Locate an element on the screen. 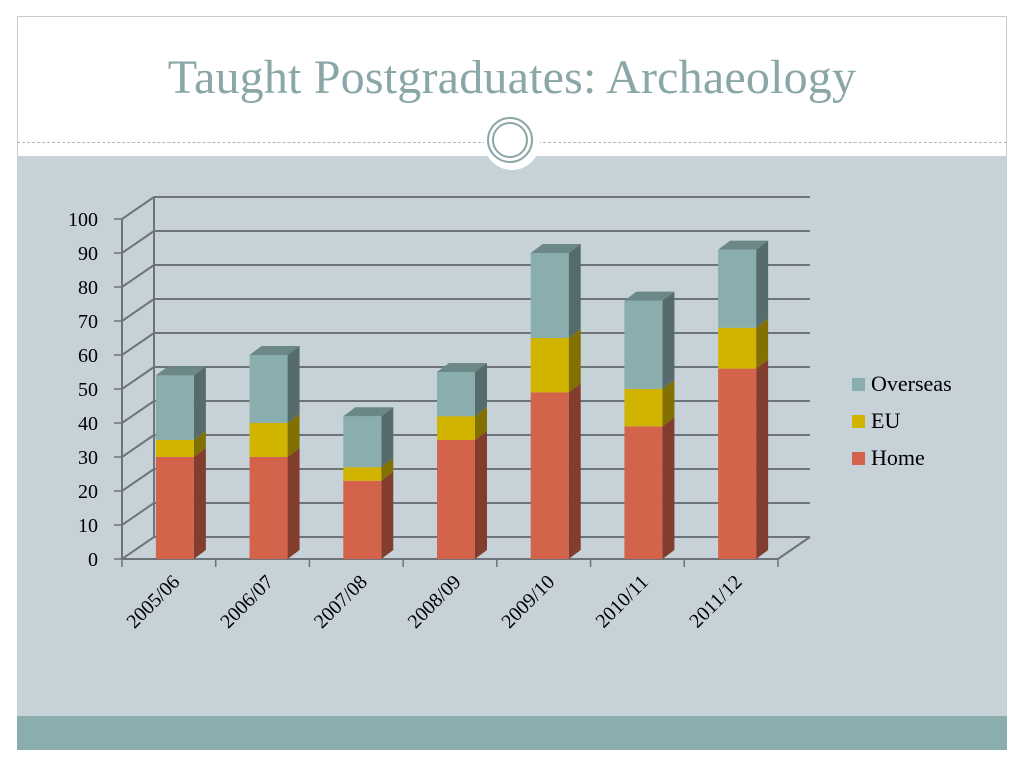 The height and width of the screenshot is (768, 1024). y-tick-label: 30 is located at coordinates (88, 458).